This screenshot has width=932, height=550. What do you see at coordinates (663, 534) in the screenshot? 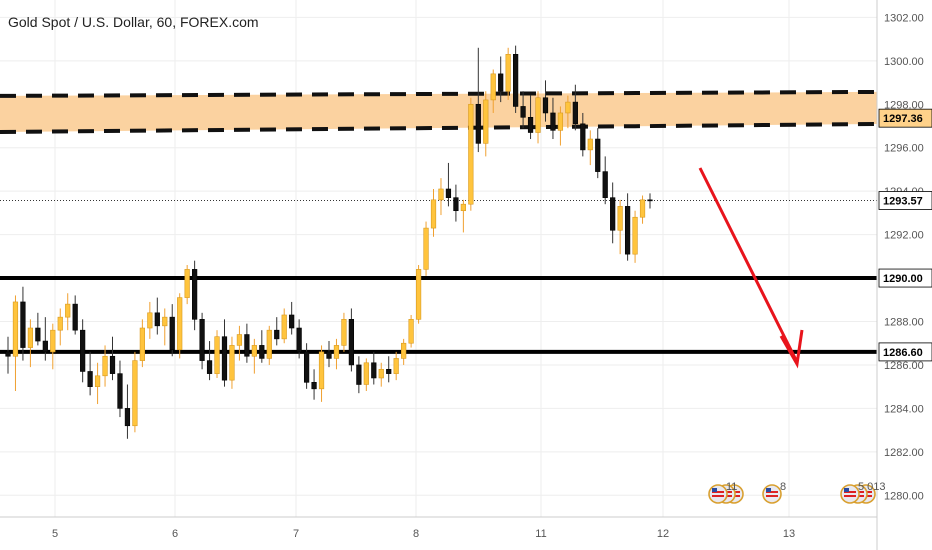
I see `x-tick-label: 12` at bounding box center [663, 534].